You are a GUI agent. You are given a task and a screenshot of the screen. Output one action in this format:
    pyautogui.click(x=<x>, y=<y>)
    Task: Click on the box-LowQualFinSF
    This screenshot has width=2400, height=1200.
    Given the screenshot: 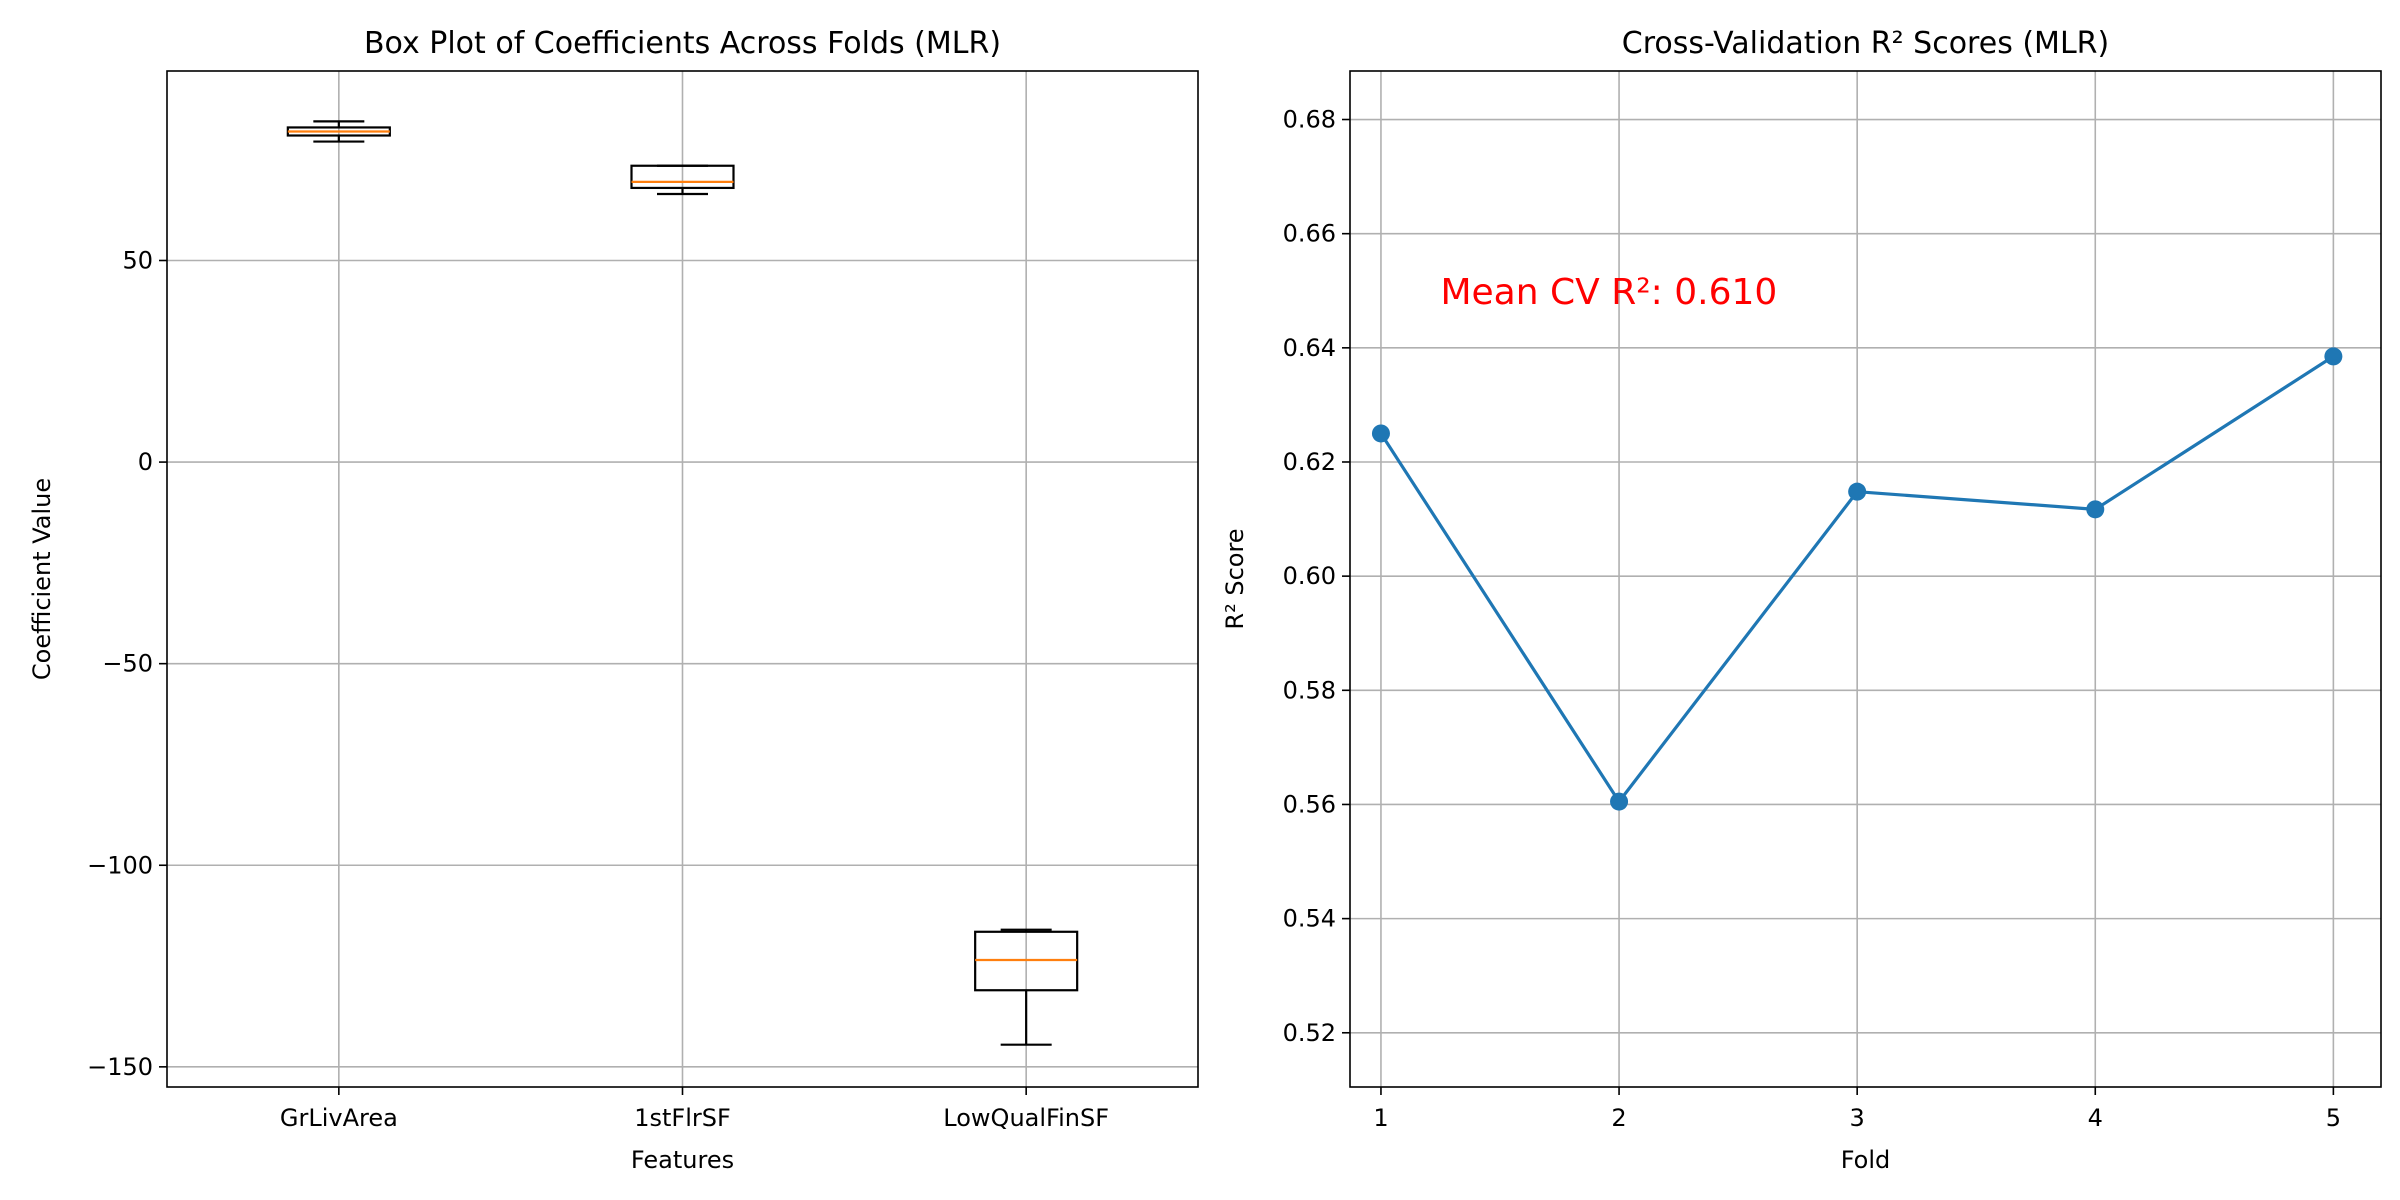 What is the action you would take?
    pyautogui.click(x=1026, y=987)
    